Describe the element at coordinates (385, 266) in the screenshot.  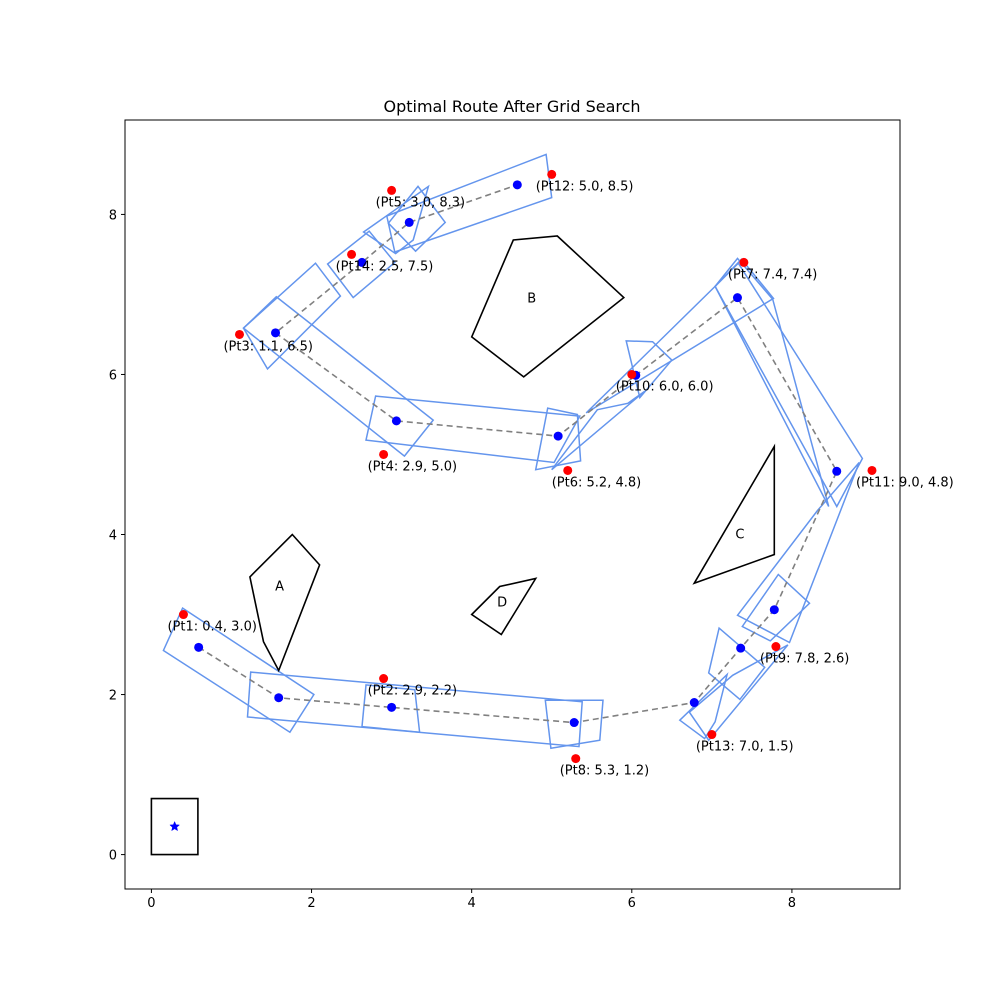
I see `target-point-label: (Pt14: 2.5, 7.5)` at that location.